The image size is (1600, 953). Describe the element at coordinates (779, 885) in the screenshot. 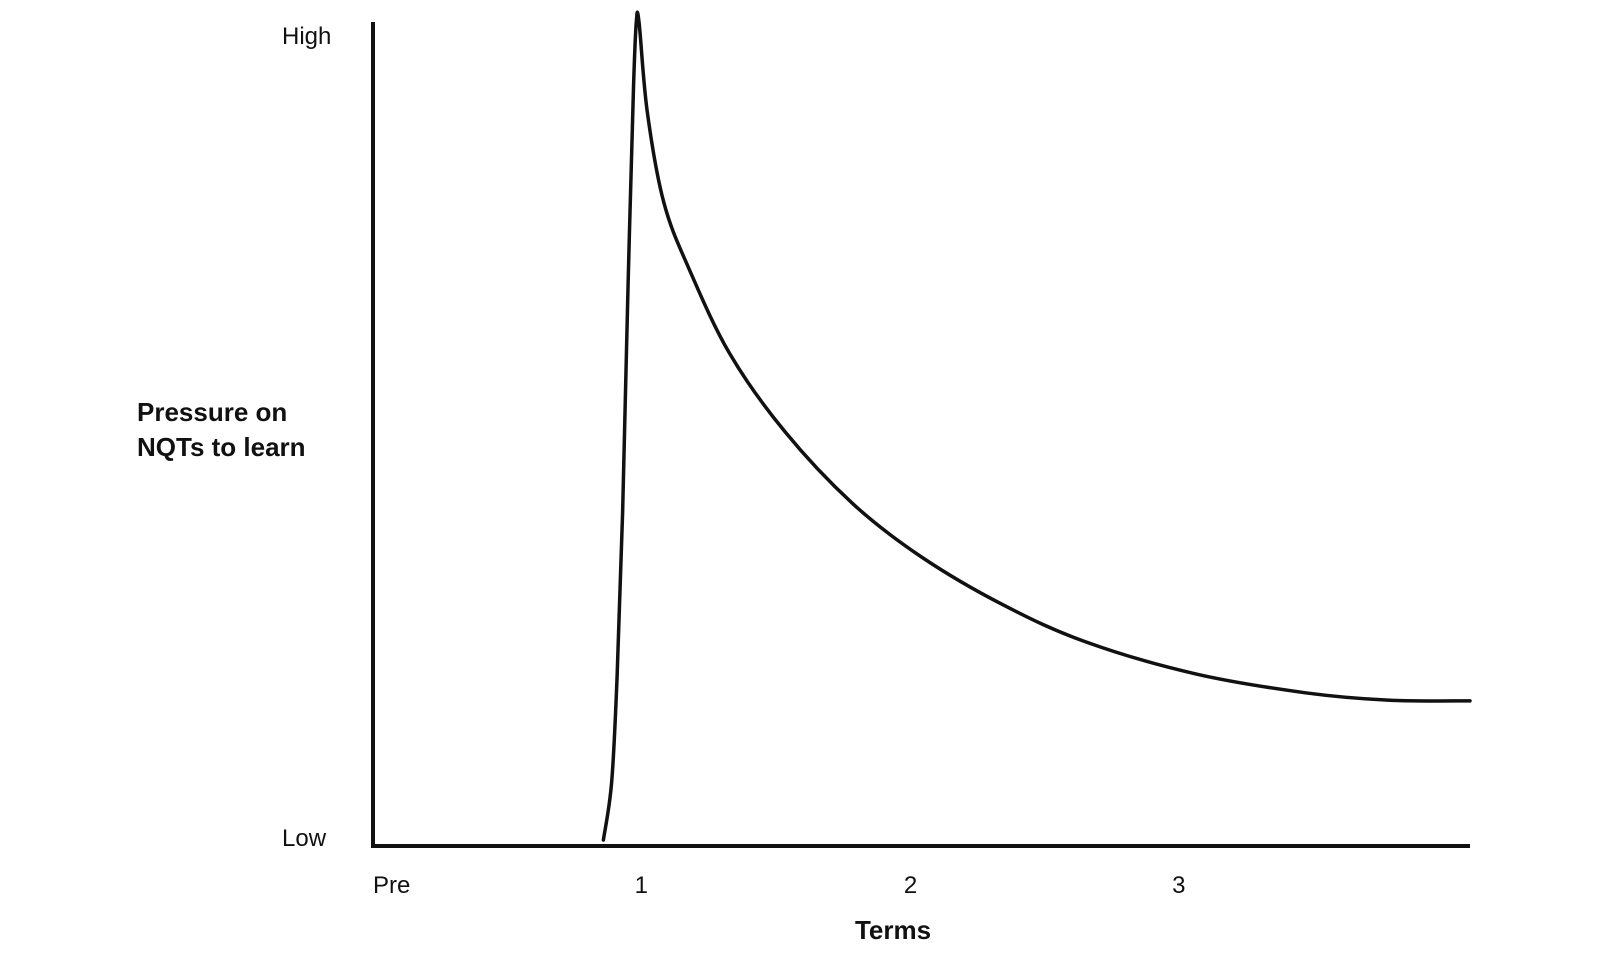

I see `x-tick-labels: Pre 1 2 3` at that location.